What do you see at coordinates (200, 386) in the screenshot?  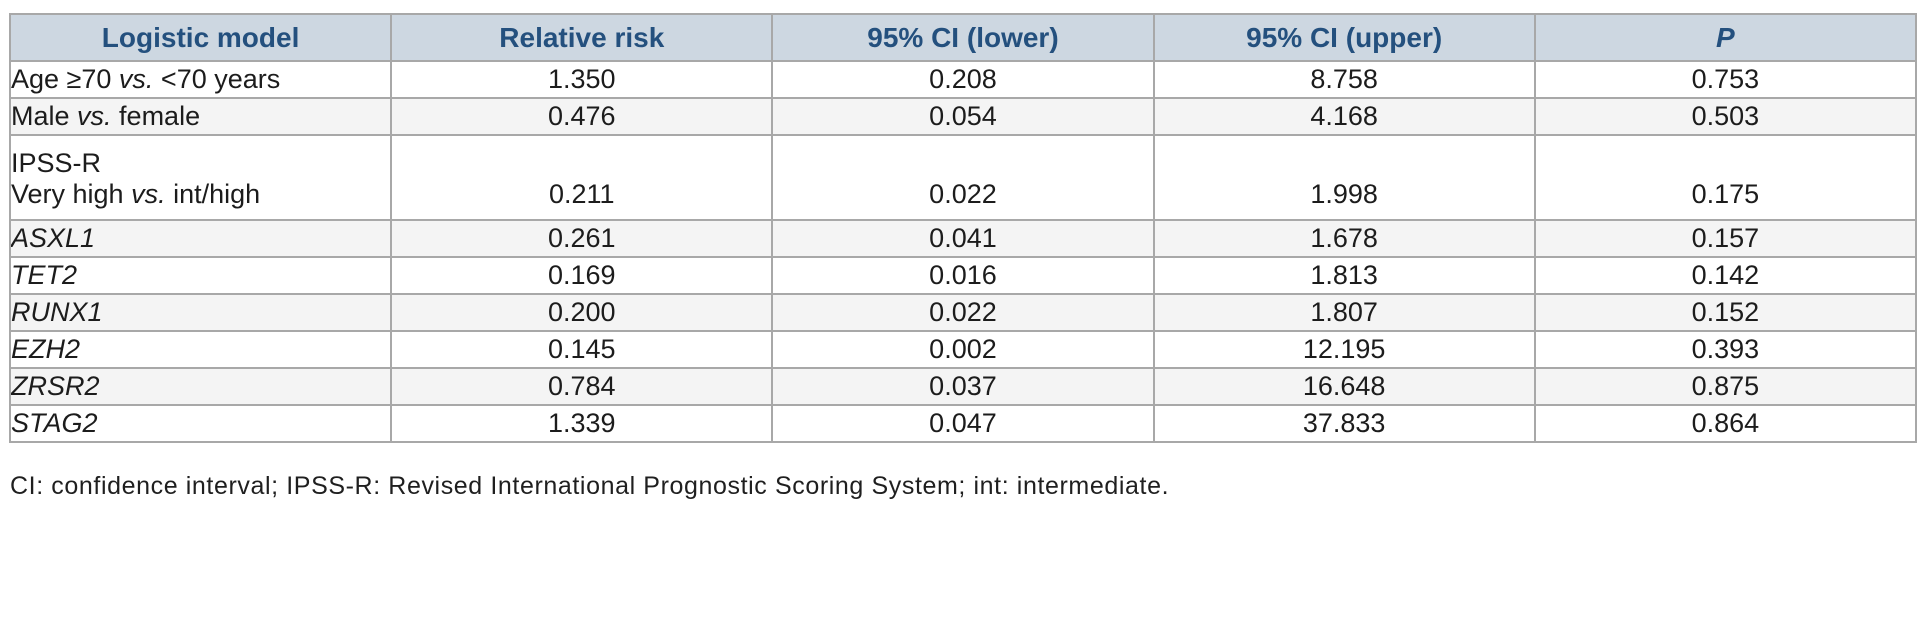 I see `model-label-cell: ZRSR2` at bounding box center [200, 386].